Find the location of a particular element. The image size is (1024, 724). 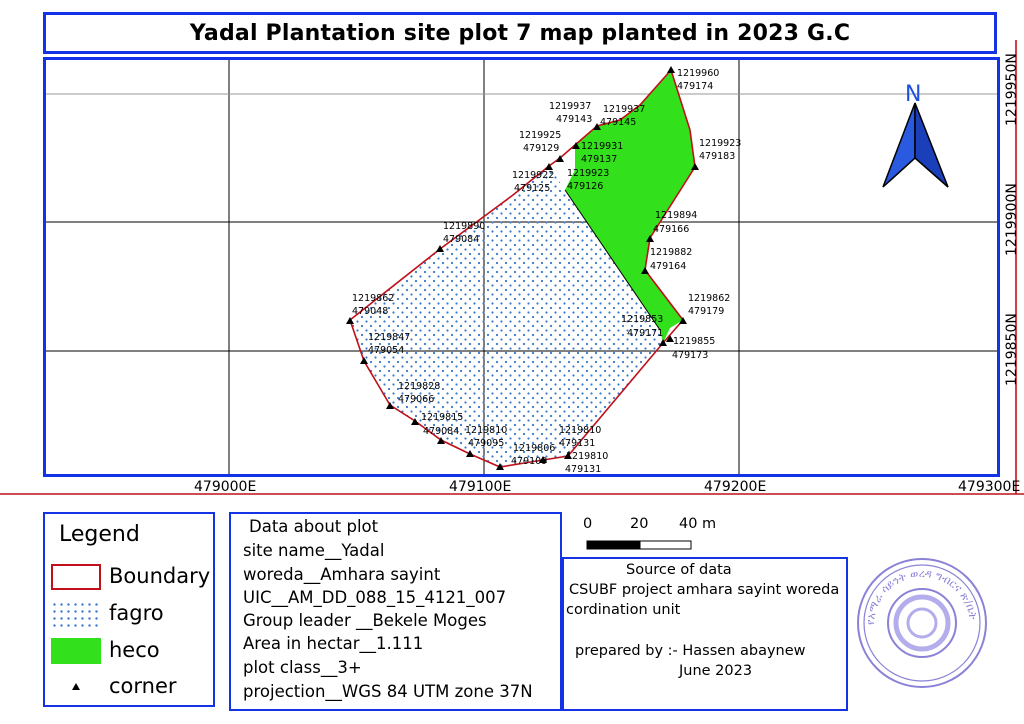

legend-panel: Legend Boundary fagro heco corner is located at coordinates (129, 609).